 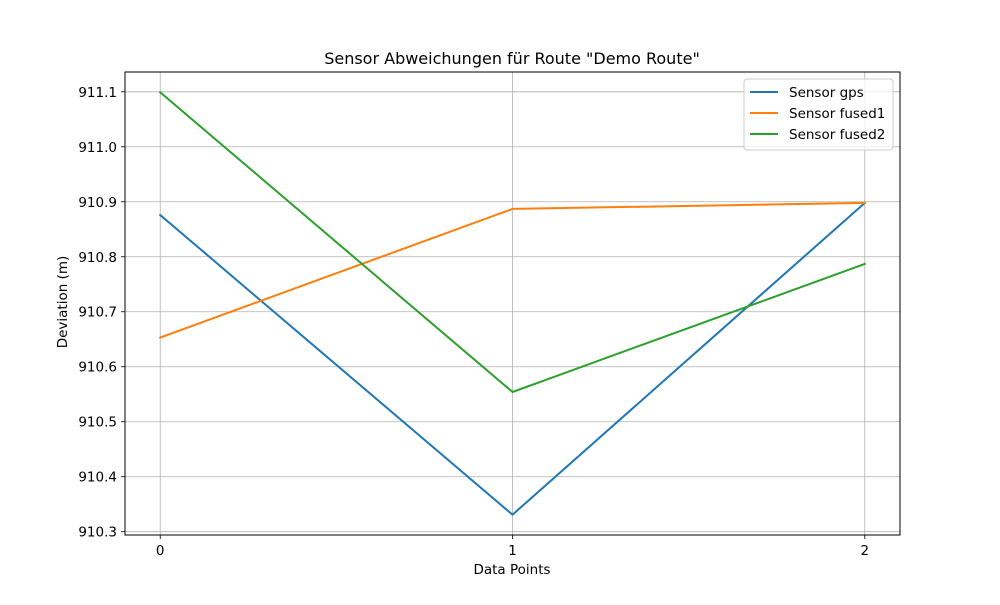 What do you see at coordinates (63, 302) in the screenshot?
I see `y-axis-label: Deviation (m)` at bounding box center [63, 302].